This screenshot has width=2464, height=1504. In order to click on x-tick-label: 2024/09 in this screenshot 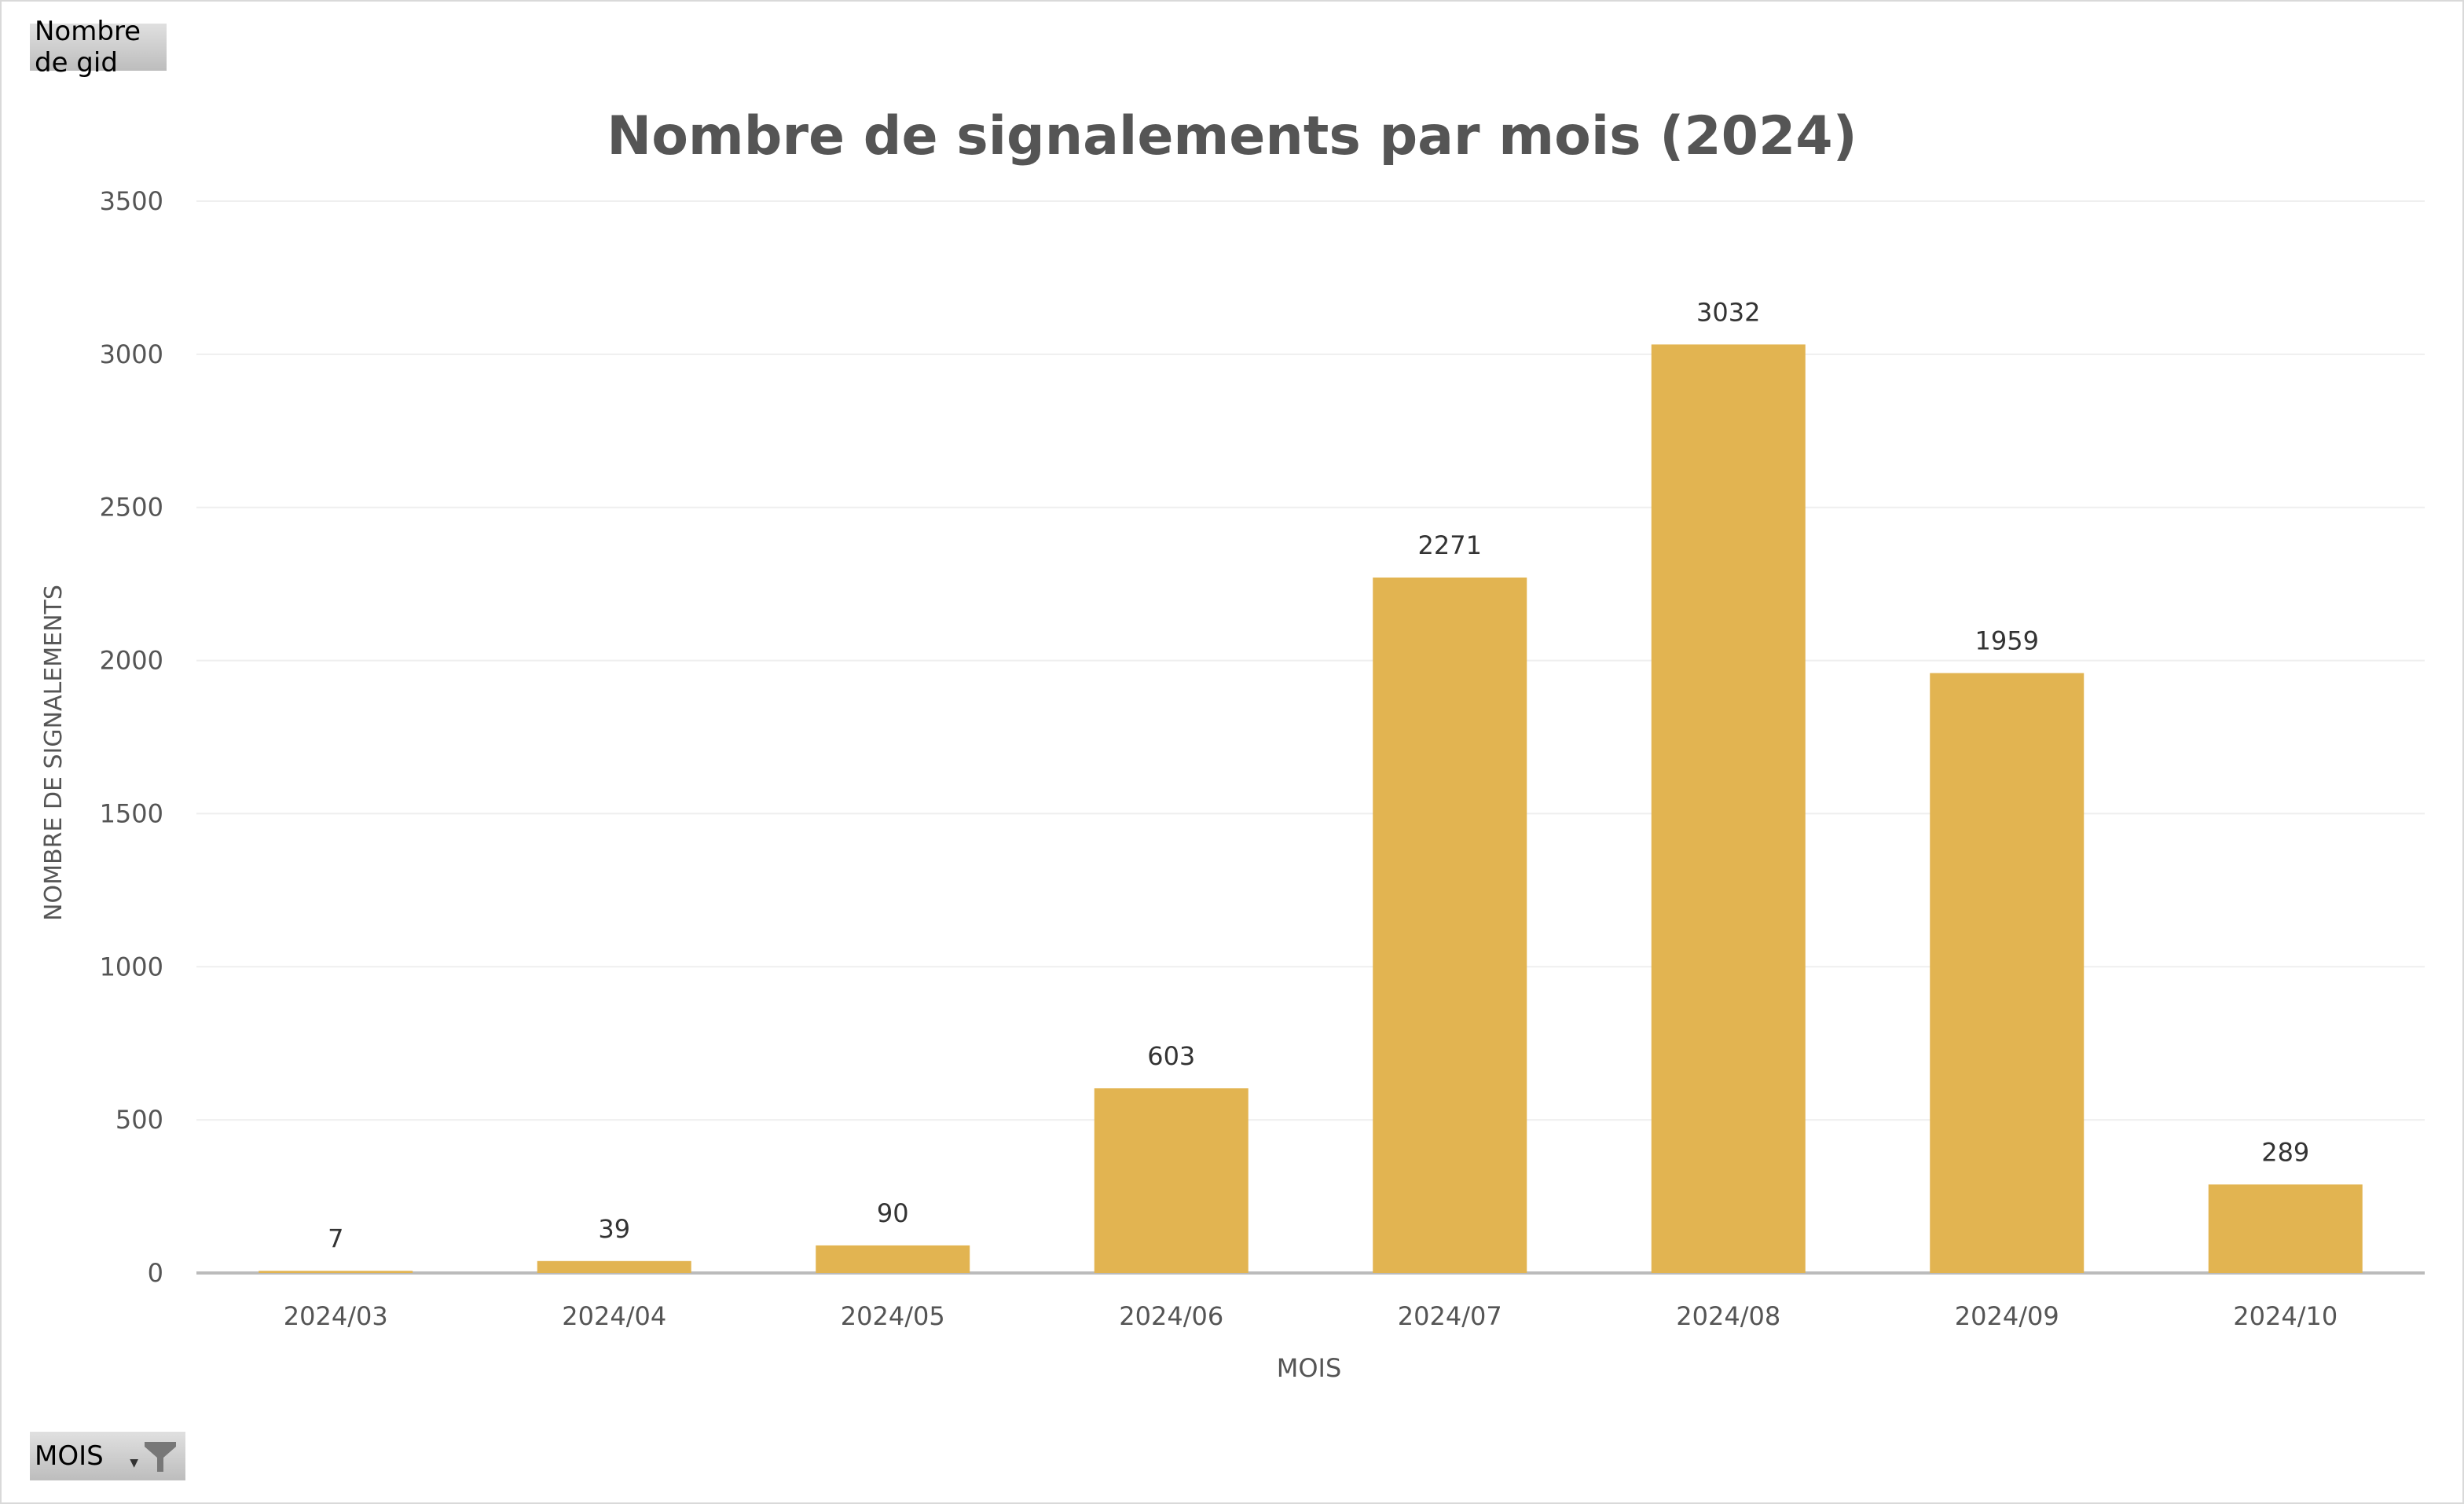, I will do `click(2007, 1316)`.